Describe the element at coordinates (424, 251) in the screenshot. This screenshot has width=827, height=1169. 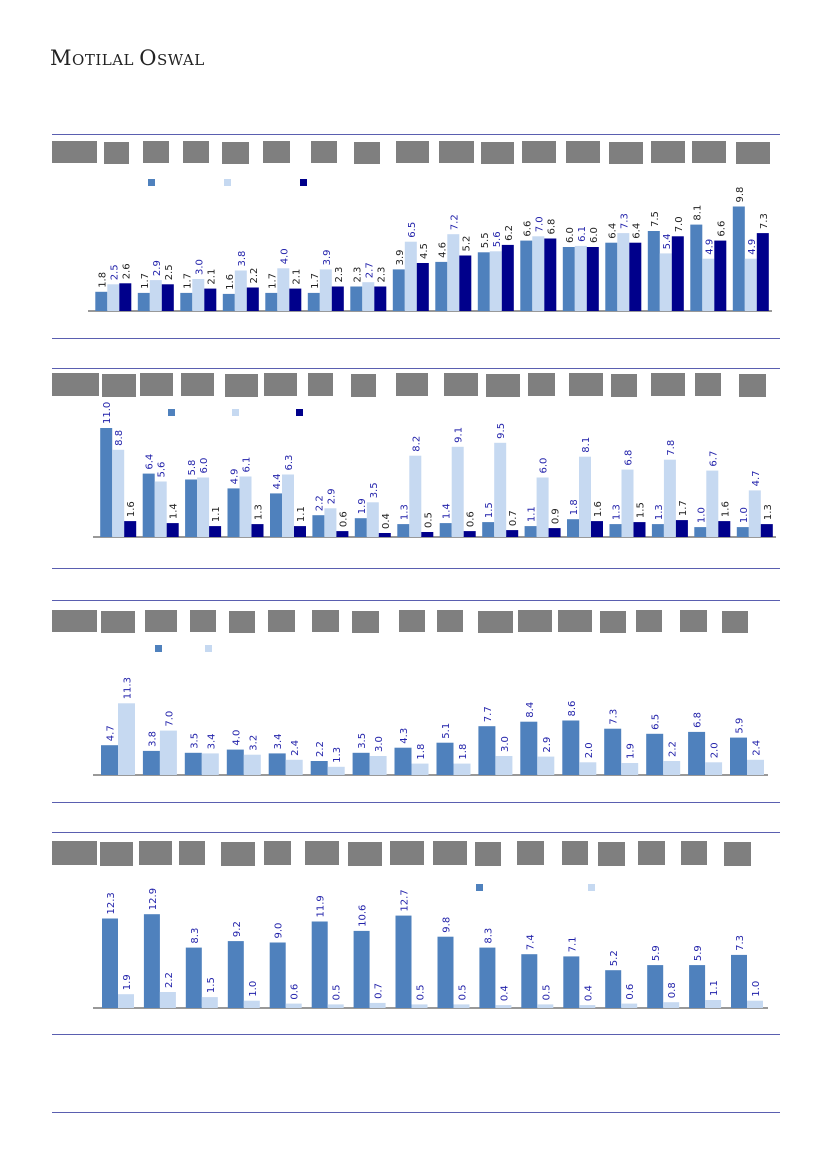
I see `data-label: 4.5` at that location.